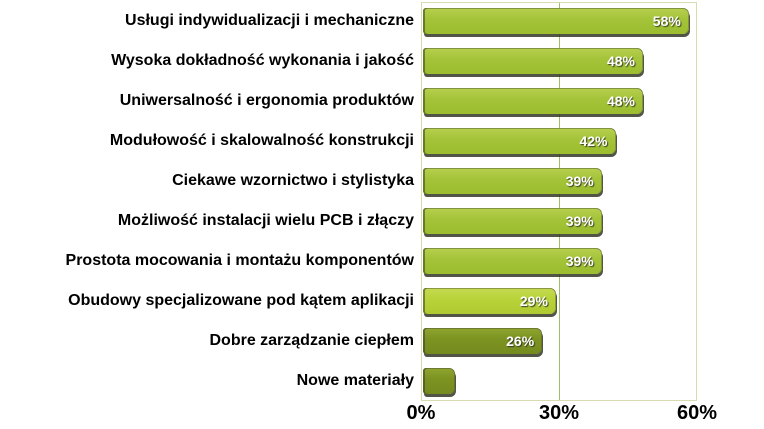 This screenshot has width=764, height=429. I want to click on chart-row: Nowe materiały, so click(382, 381).